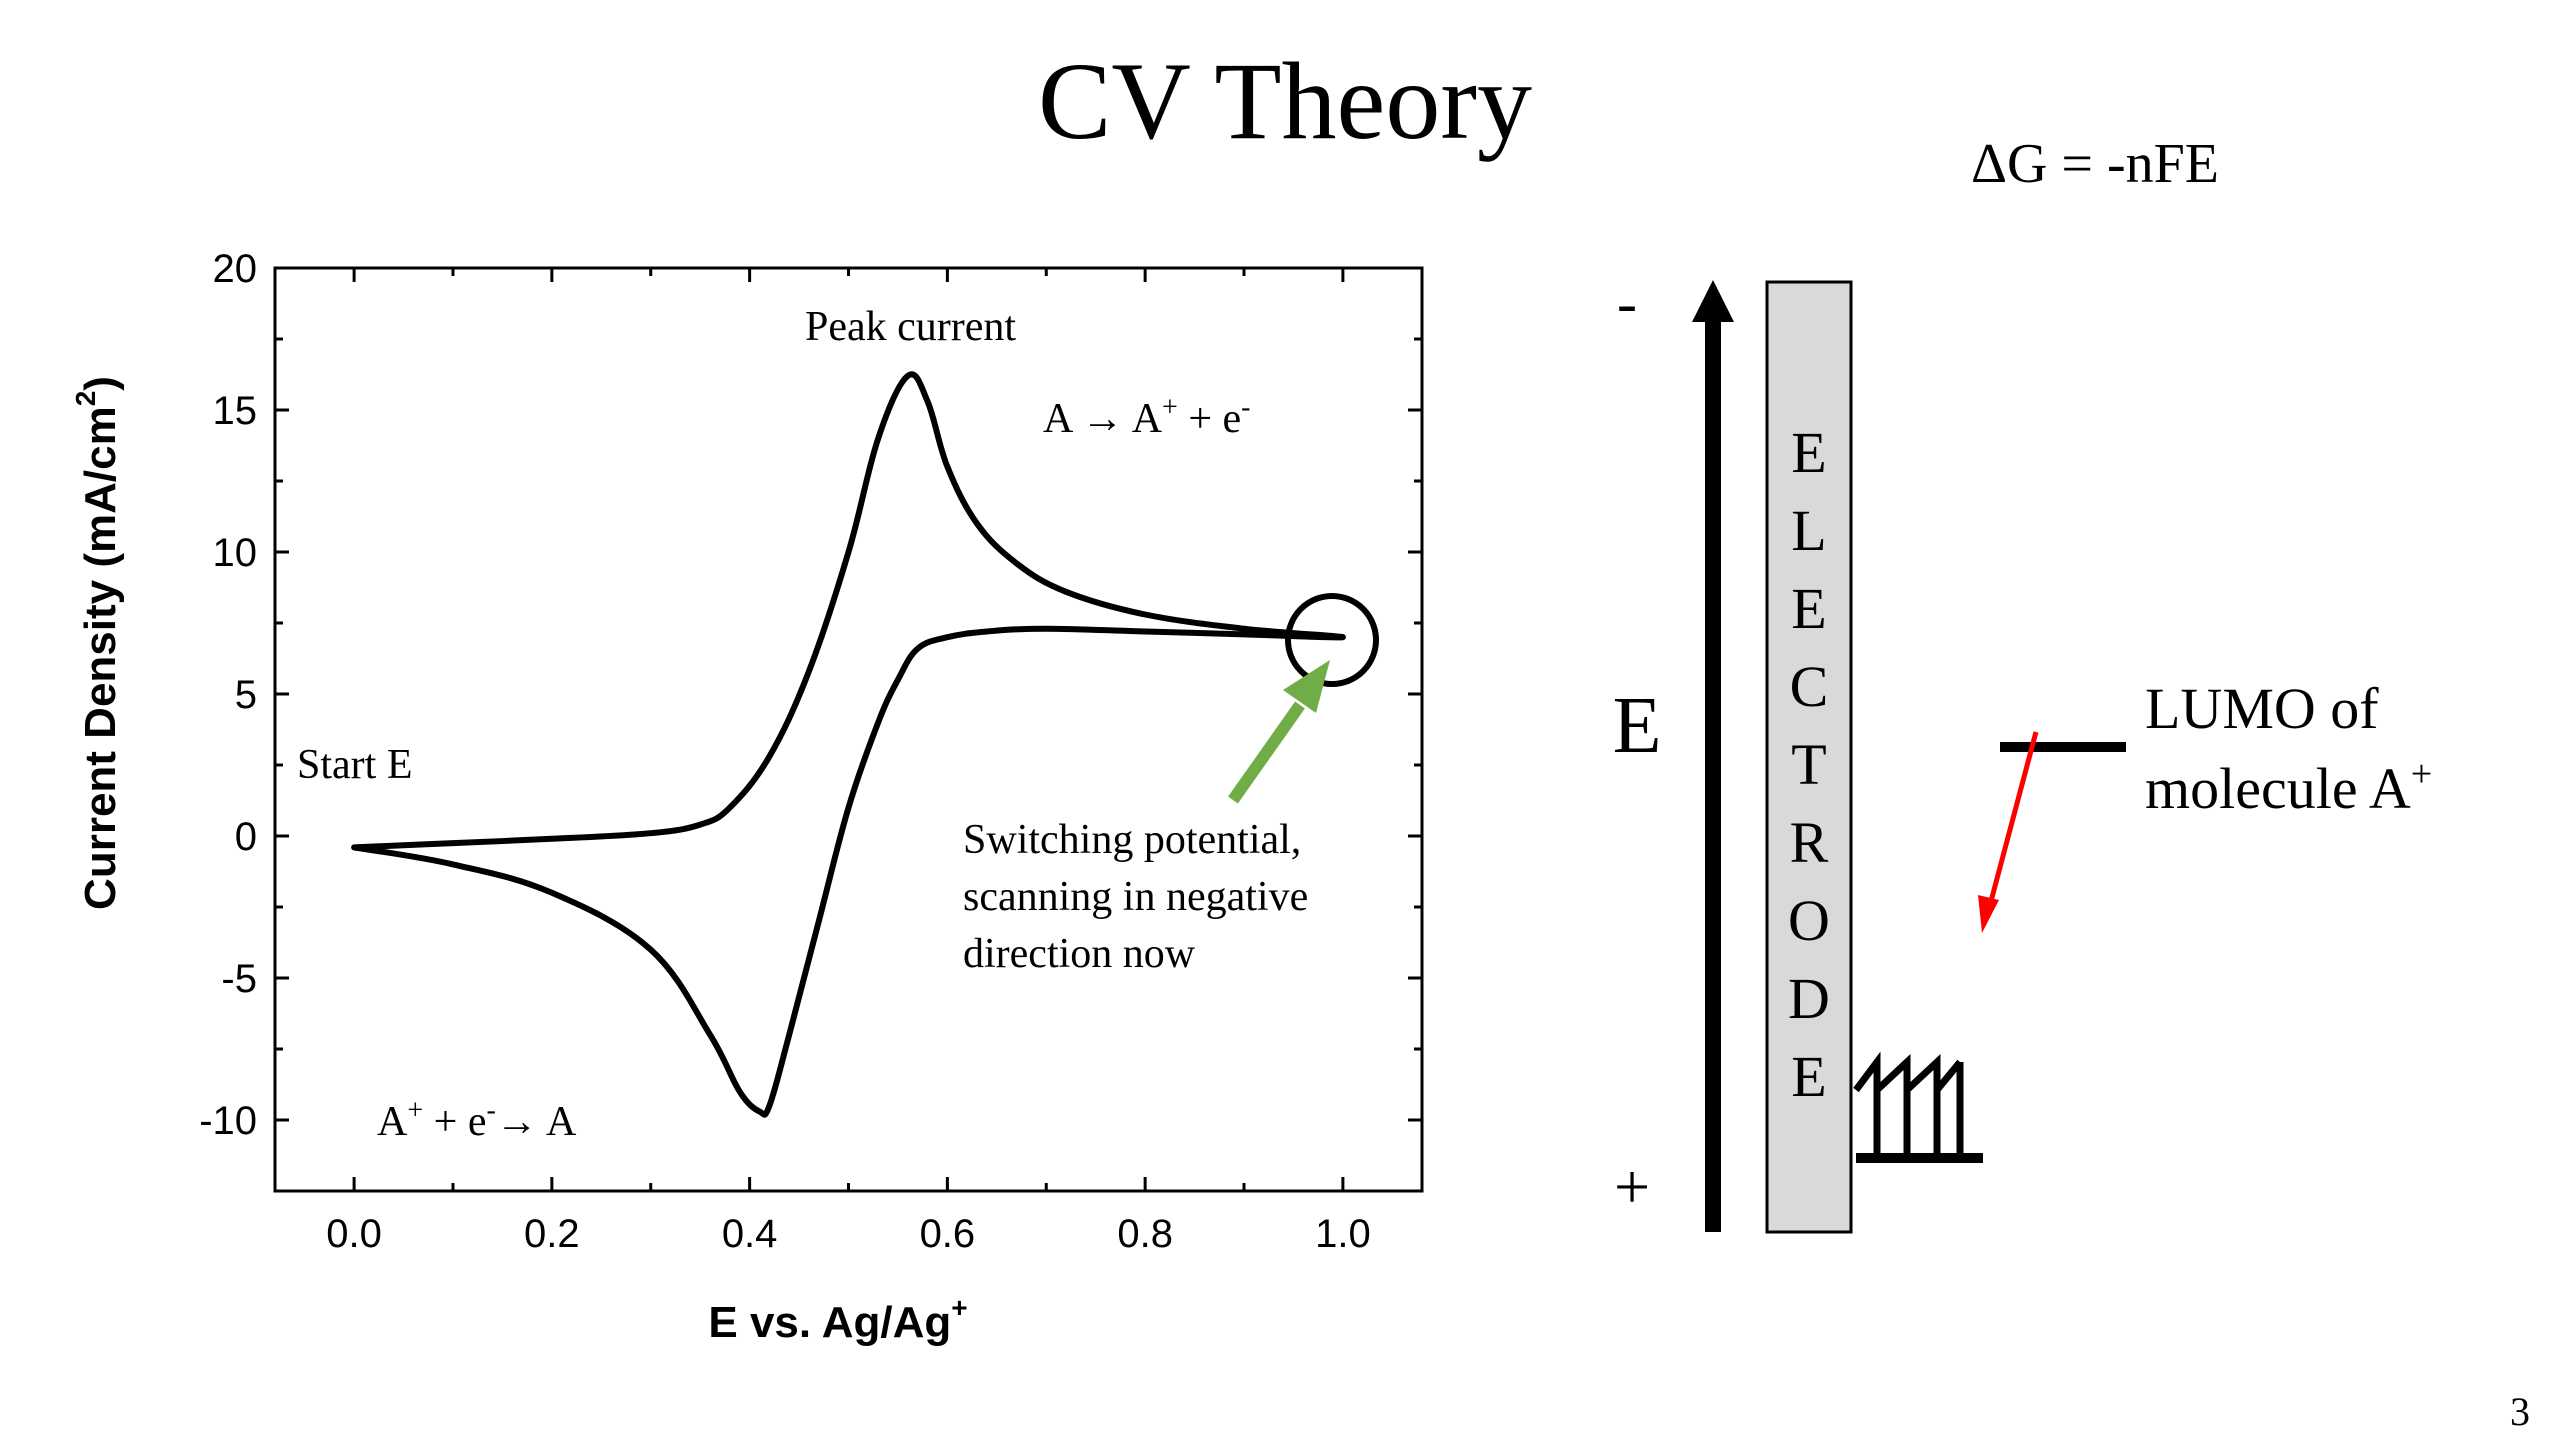 The width and height of the screenshot is (2560, 1440). What do you see at coordinates (1332, 640) in the screenshot?
I see `switching-point-circle` at bounding box center [1332, 640].